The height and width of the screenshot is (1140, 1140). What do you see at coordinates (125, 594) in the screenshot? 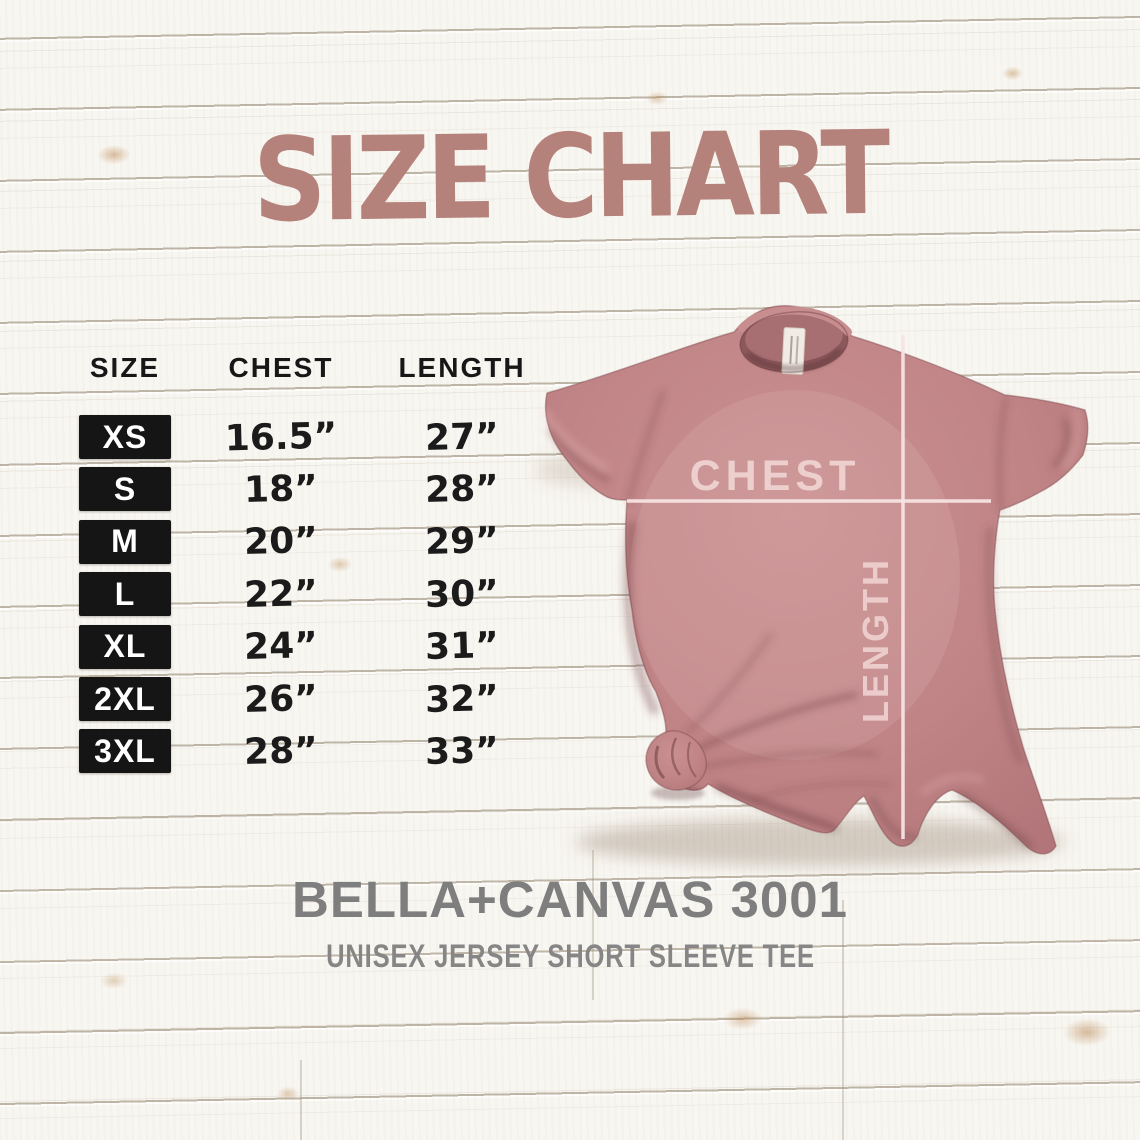
I see `size-badge: L` at bounding box center [125, 594].